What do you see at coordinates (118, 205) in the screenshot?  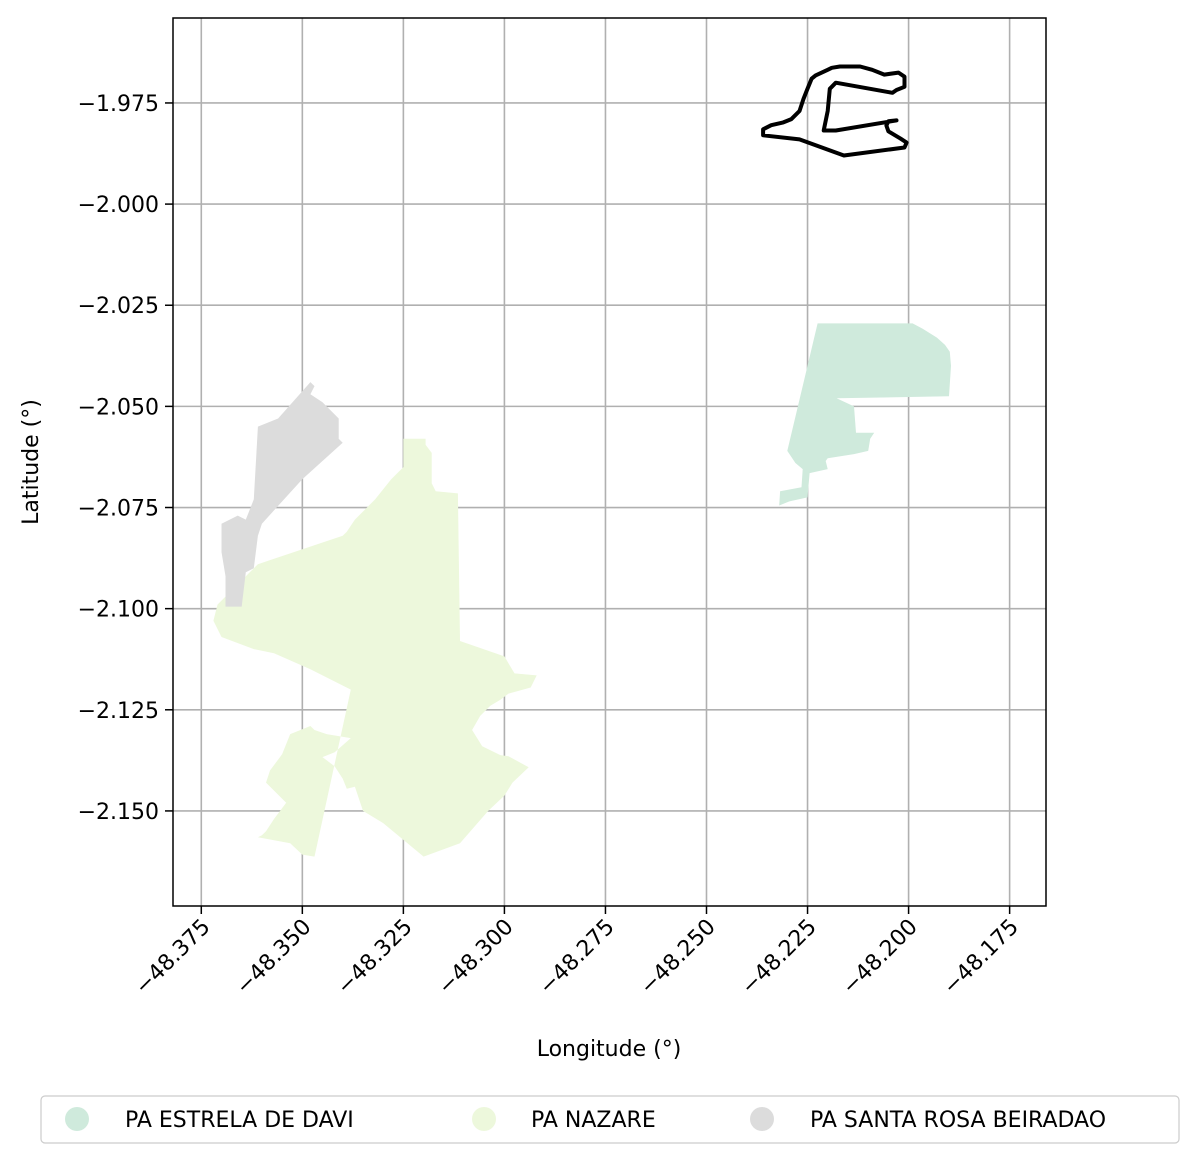 I see `y-tick-label: −2.000` at bounding box center [118, 205].